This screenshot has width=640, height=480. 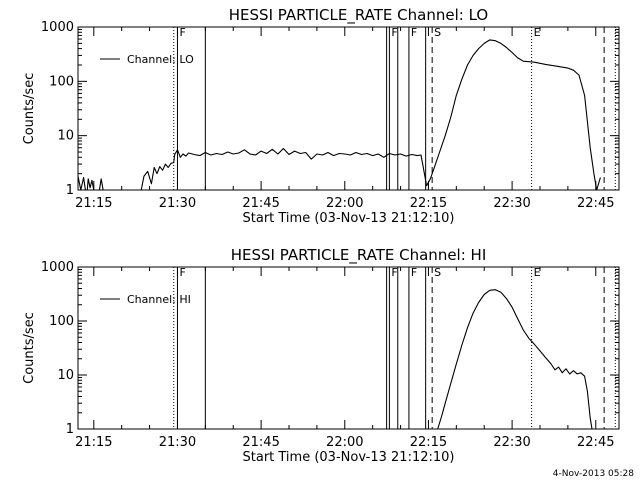 I want to click on legend-label: Channel: HI, so click(x=159, y=299).